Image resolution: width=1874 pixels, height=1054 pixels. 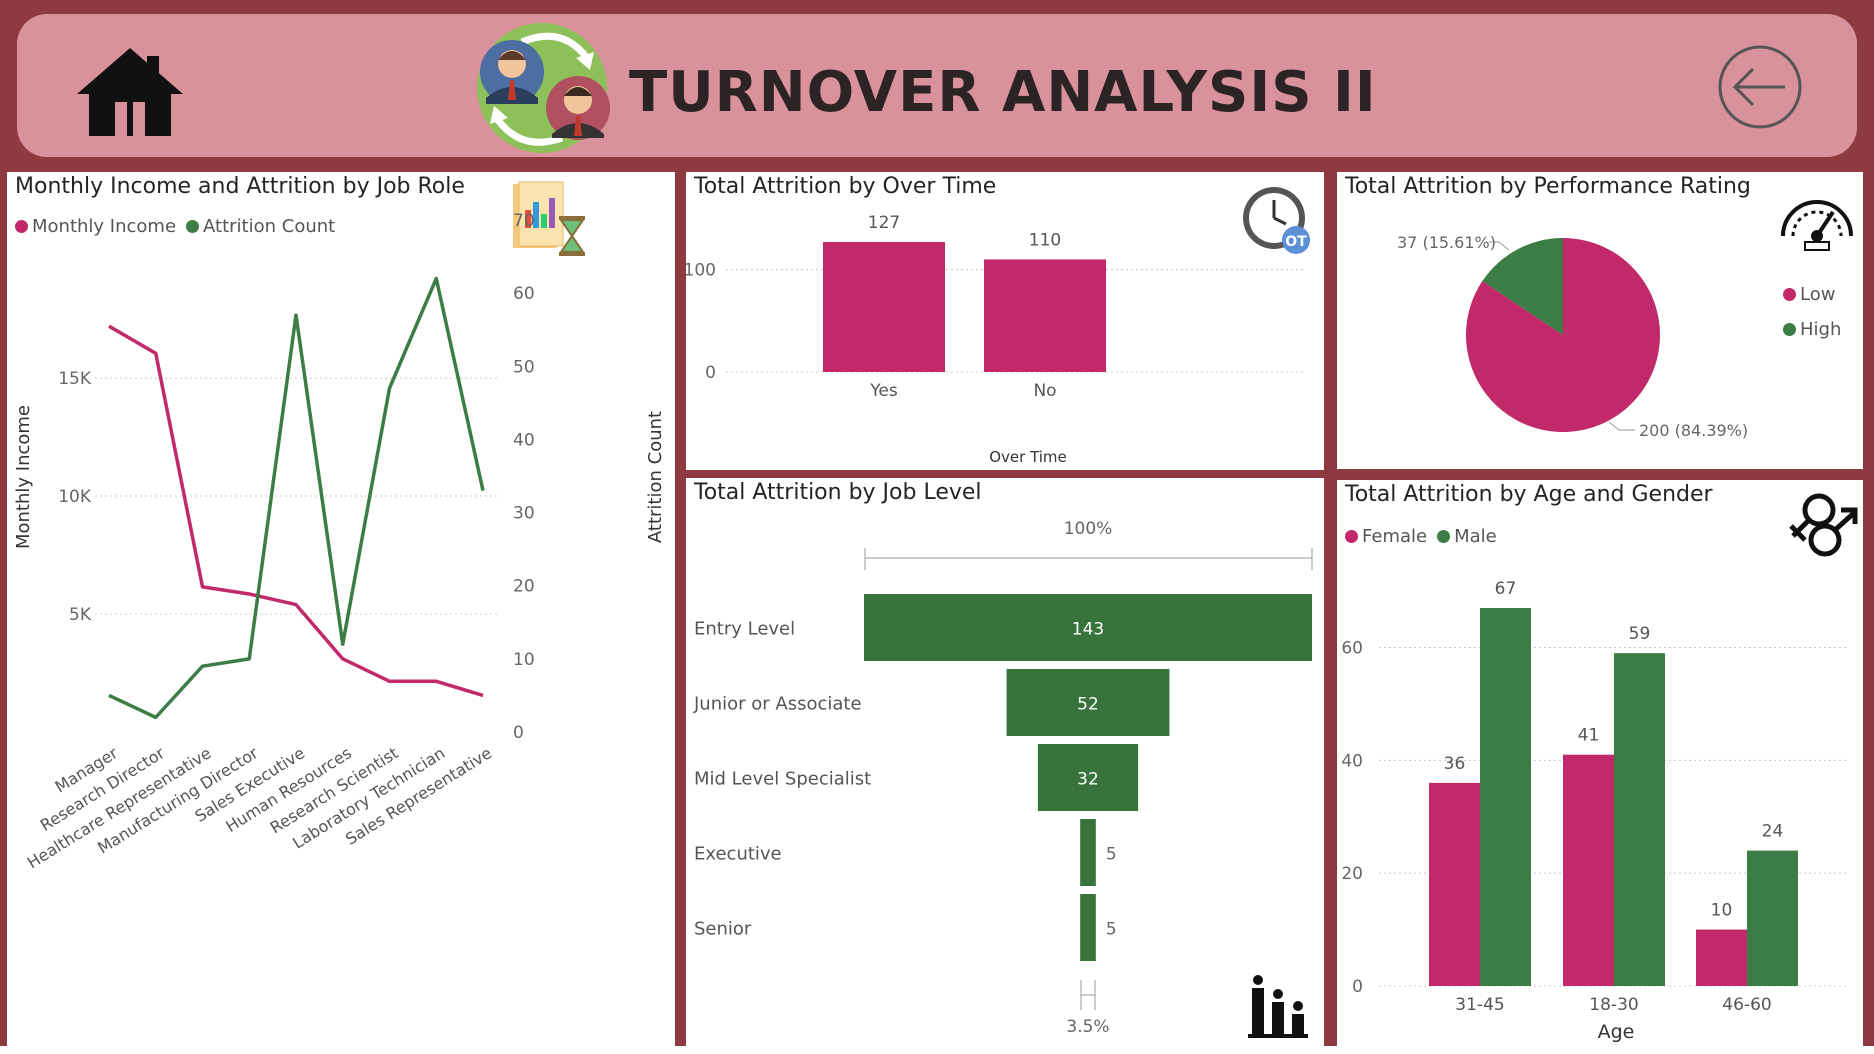 I want to click on funnel-bottom-percent-label: 3.5%, so click(x=1087, y=1027).